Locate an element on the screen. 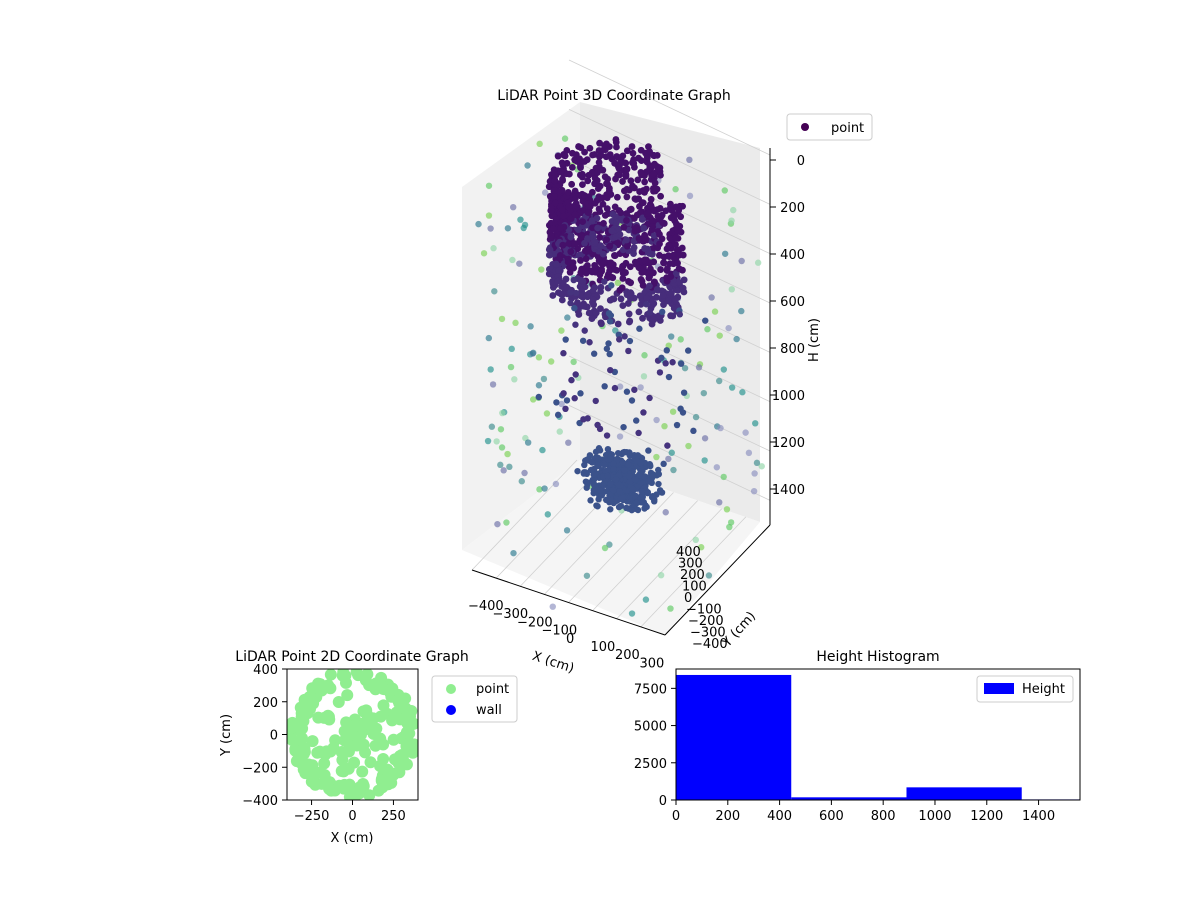 The width and height of the screenshot is (1200, 900). histogram-bars is located at coordinates (878, 737).